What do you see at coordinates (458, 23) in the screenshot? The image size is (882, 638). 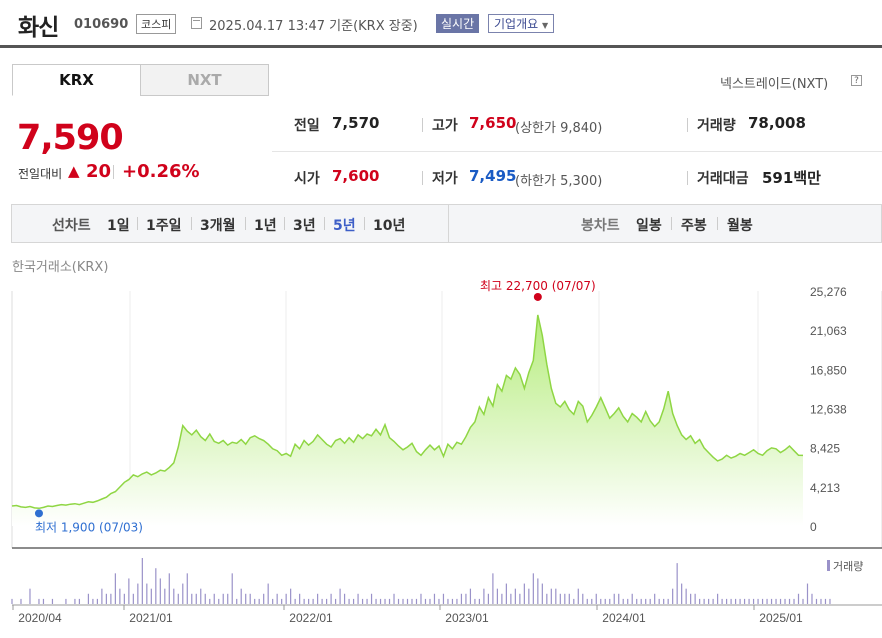 I see `realtime-button: 실시간` at bounding box center [458, 23].